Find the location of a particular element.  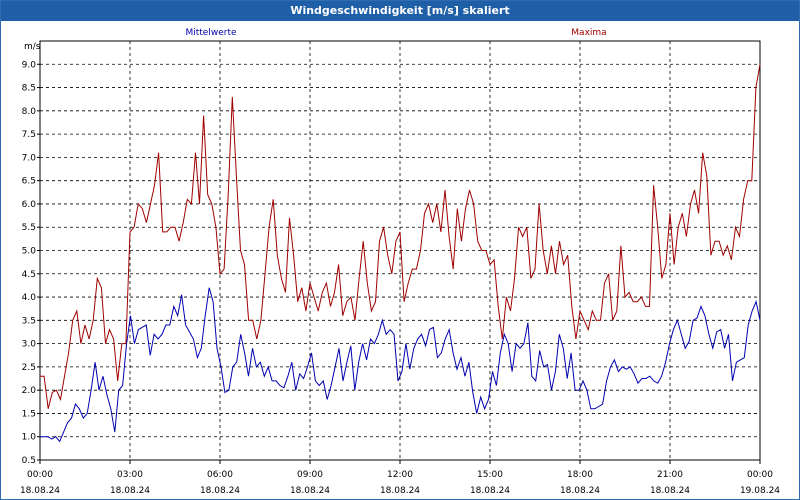

x-tick-time: 06:00 is located at coordinates (220, 475).